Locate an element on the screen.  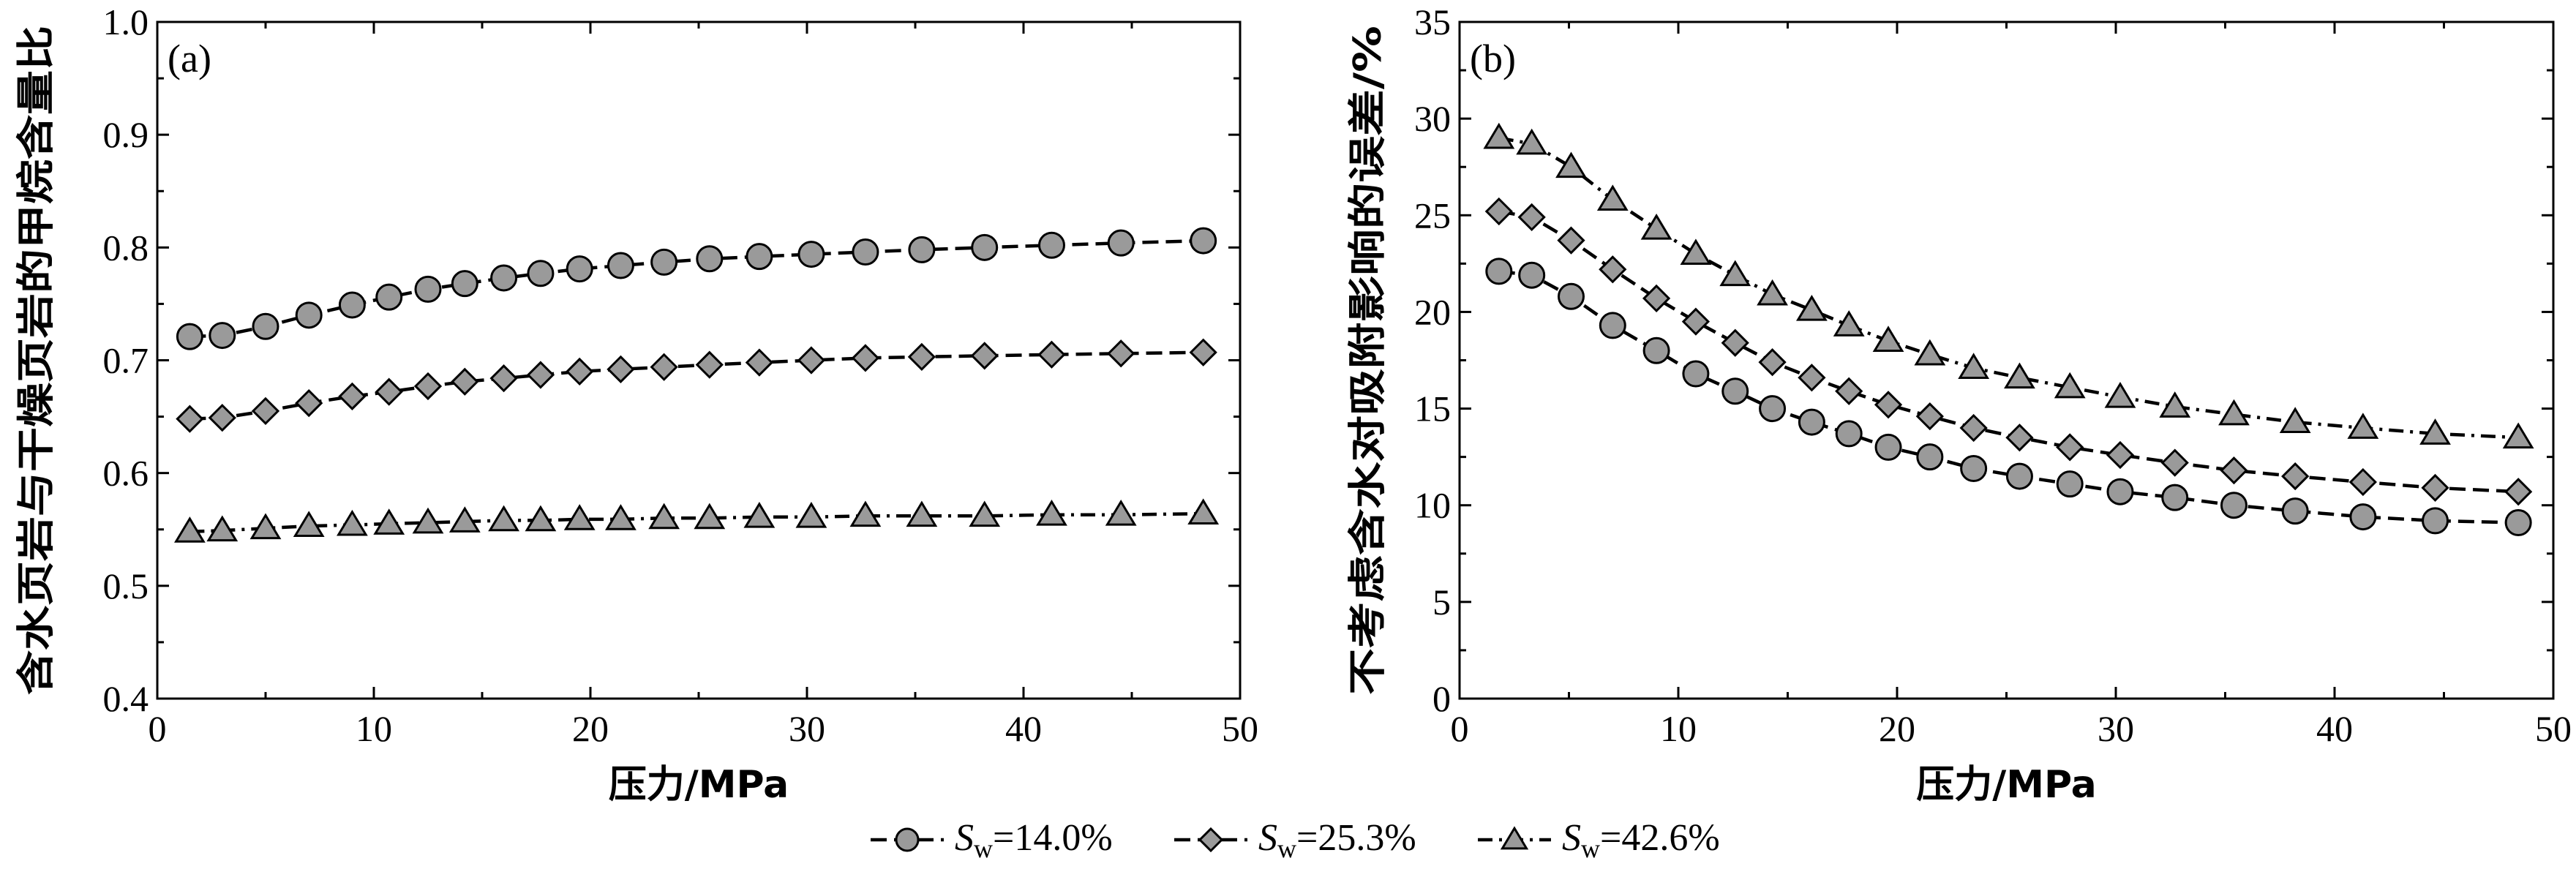
legend: Sw=14.0% Sw=25.3% Sw=42.6% is located at coordinates (1295, 840).